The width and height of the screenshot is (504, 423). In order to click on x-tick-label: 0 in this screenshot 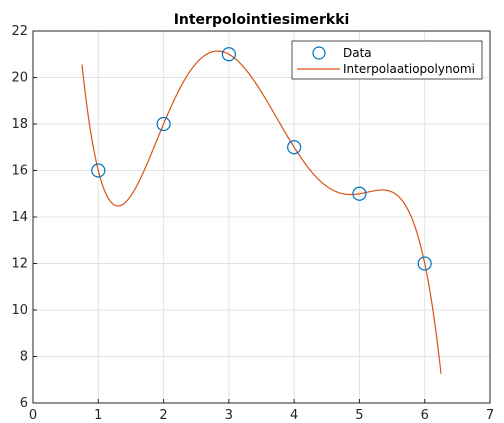, I will do `click(33, 415)`.